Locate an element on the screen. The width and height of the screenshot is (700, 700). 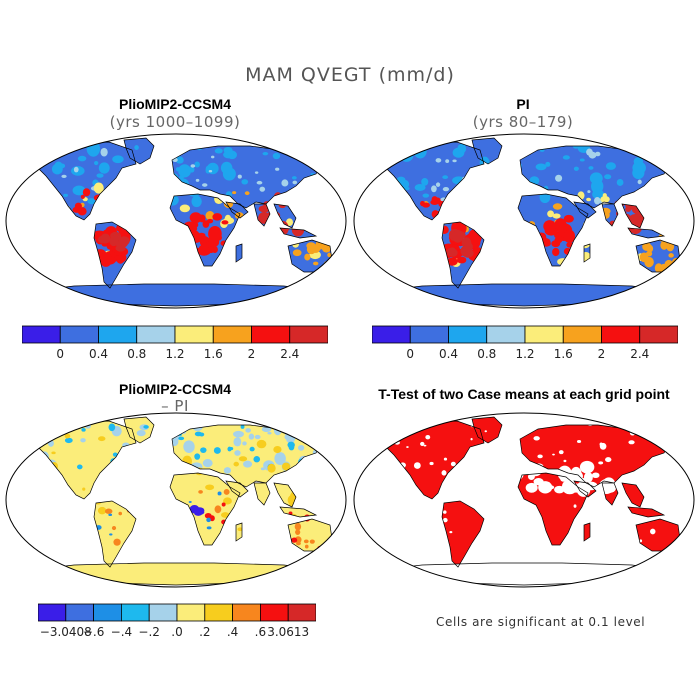
colorbar-tick-label: .4 is located at coordinates (232, 632).